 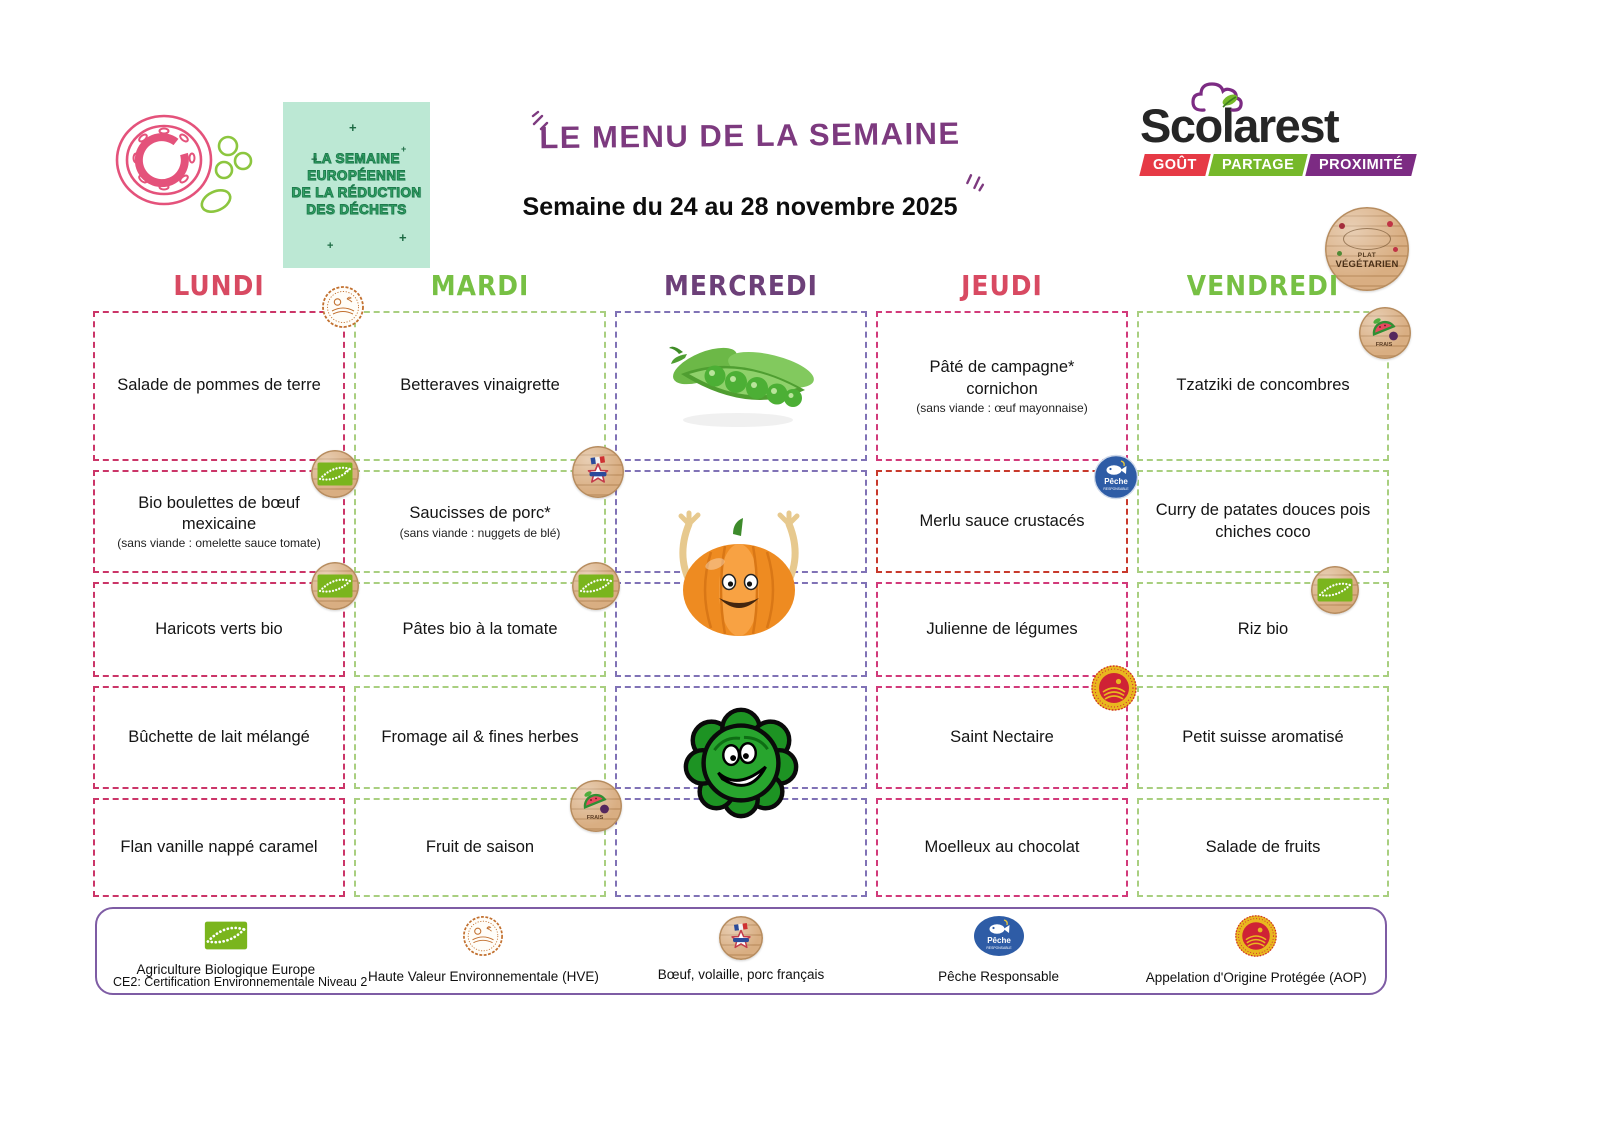 What do you see at coordinates (219, 543) in the screenshot?
I see `dish-alternative: (sans viande : omelette sauce tomate)` at bounding box center [219, 543].